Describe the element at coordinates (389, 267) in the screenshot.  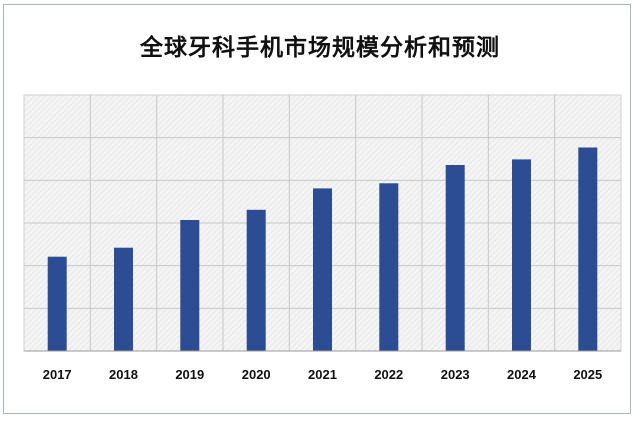
I see `bar-2022` at that location.